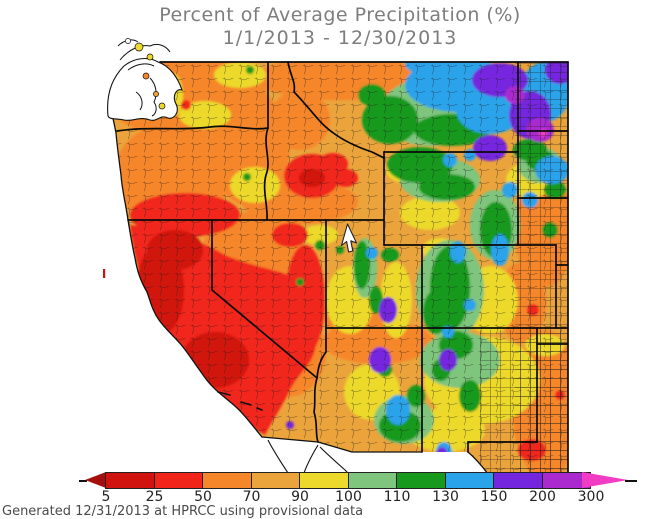  I want to click on chart-title: Percent of Average Precipitation (%), so click(340, 15).